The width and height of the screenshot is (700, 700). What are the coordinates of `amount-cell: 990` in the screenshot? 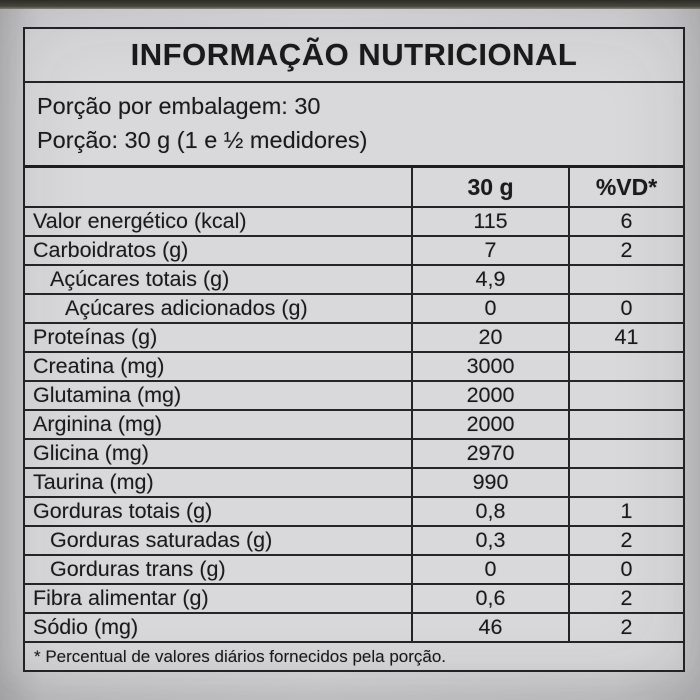 It's located at (489, 482).